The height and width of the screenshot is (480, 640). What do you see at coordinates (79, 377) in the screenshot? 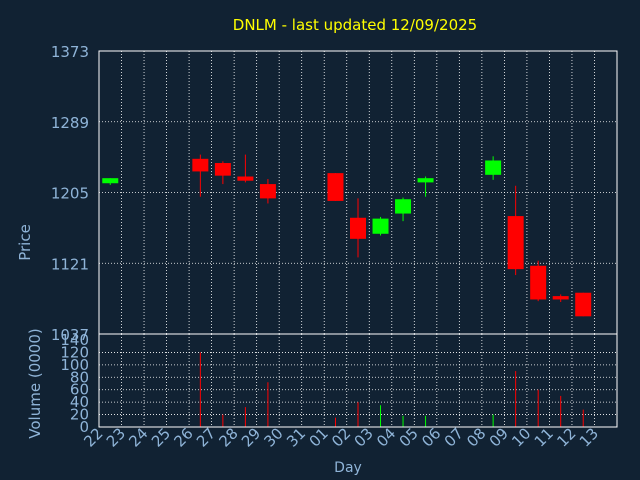
I see `volume-tick-label: 80` at bounding box center [79, 377].